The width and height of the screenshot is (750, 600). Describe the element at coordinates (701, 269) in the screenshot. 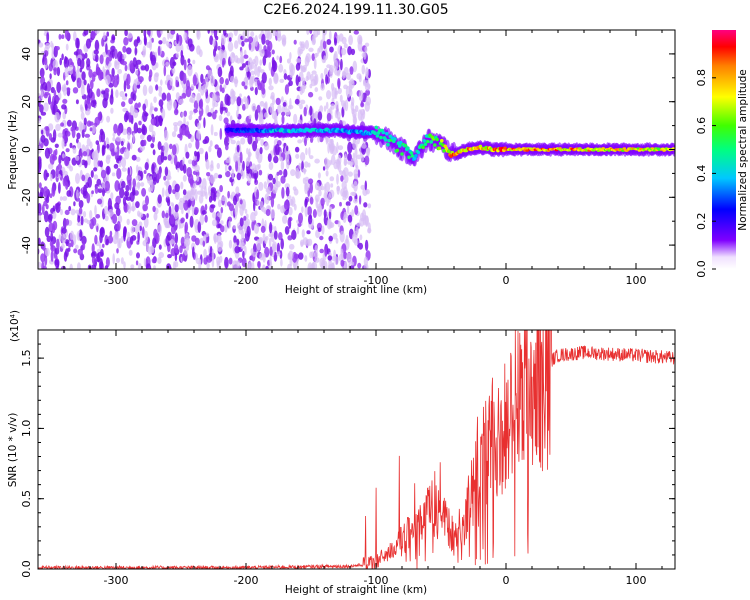

I see `colorbar-tick-label: 0.0` at that location.